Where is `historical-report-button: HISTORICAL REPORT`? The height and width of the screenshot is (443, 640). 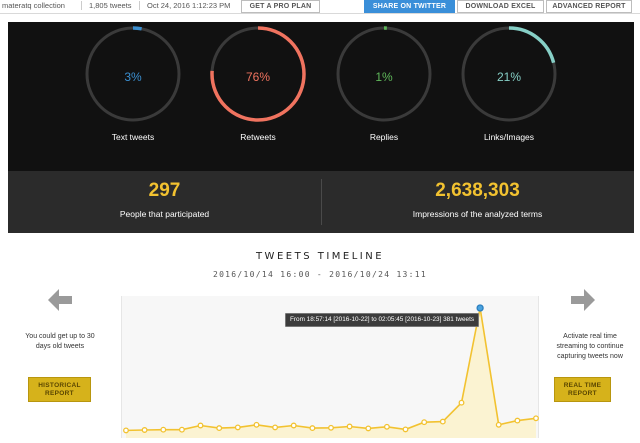
historical-report-button: HISTORICAL REPORT is located at coordinates (59, 389).